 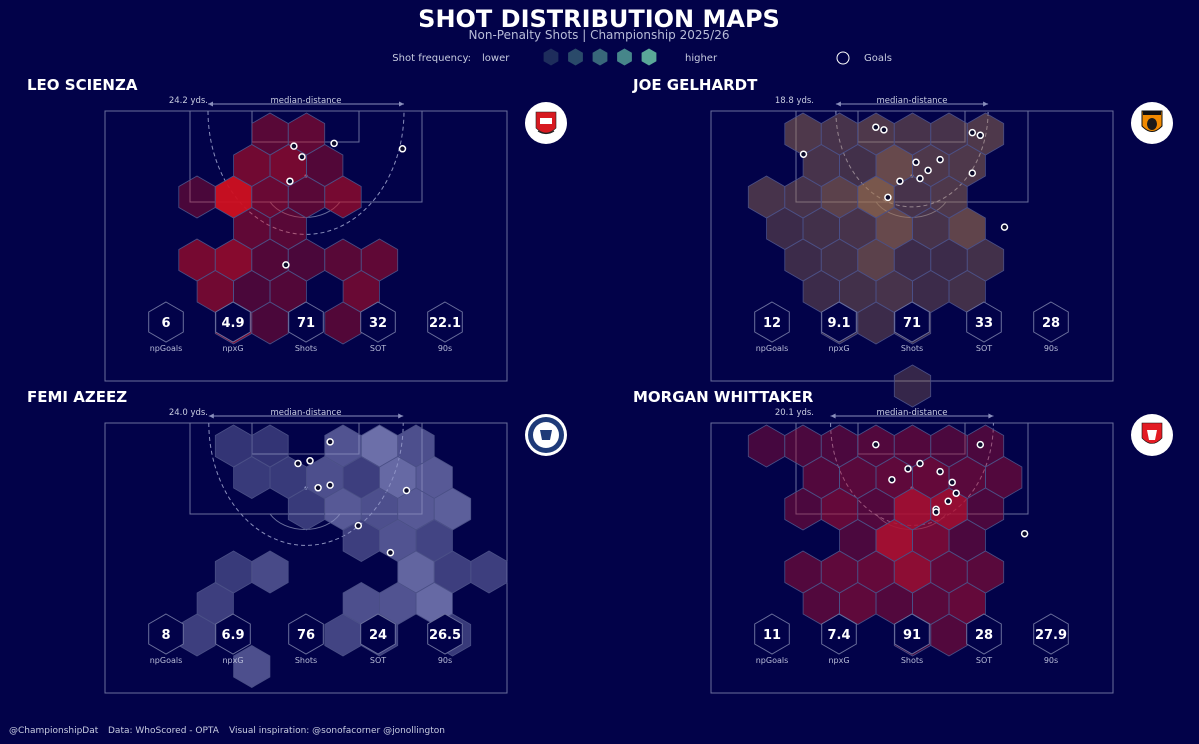 I want to click on stat-value: 22.1, so click(x=445, y=323).